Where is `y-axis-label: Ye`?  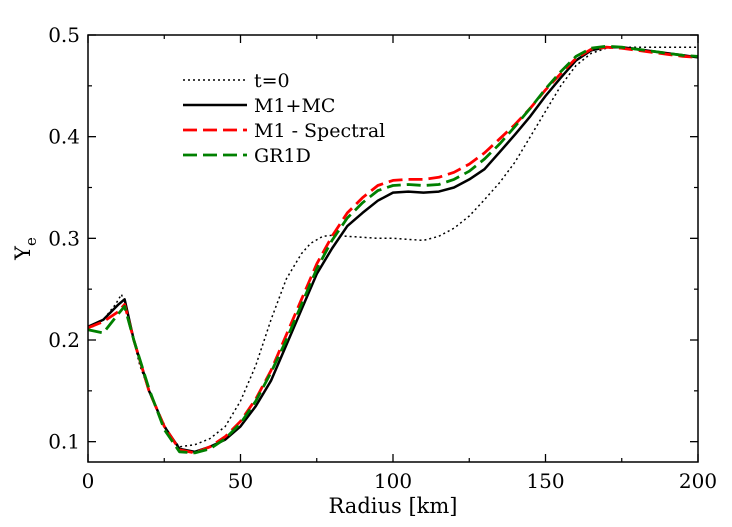 y-axis-label: Ye is located at coordinates (25, 249).